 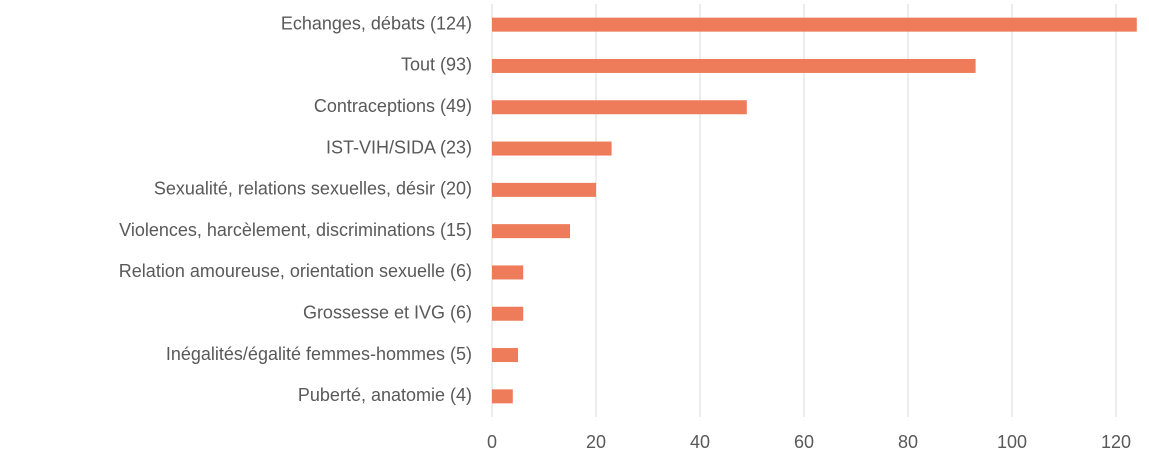 I want to click on x-tick-label: 0, so click(x=492, y=442).